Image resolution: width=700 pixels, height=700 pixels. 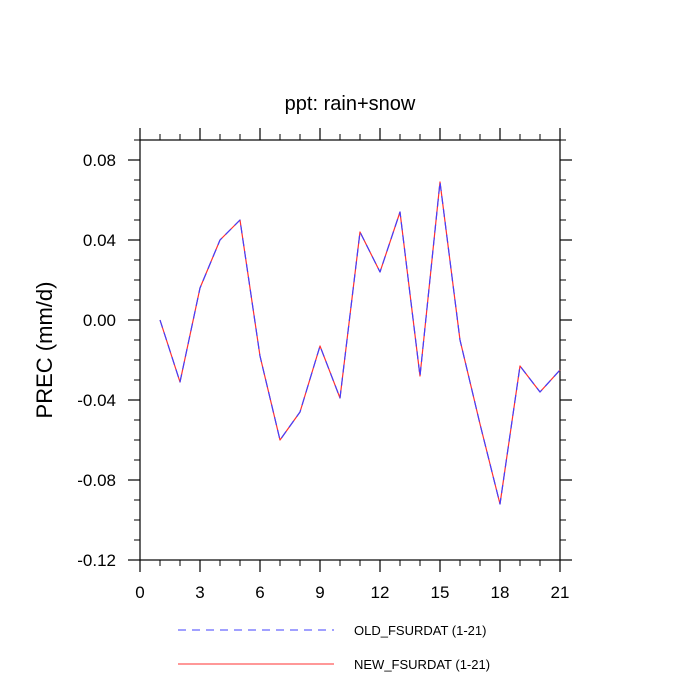 What do you see at coordinates (319, 592) in the screenshot?
I see `x-tick-label: 9` at bounding box center [319, 592].